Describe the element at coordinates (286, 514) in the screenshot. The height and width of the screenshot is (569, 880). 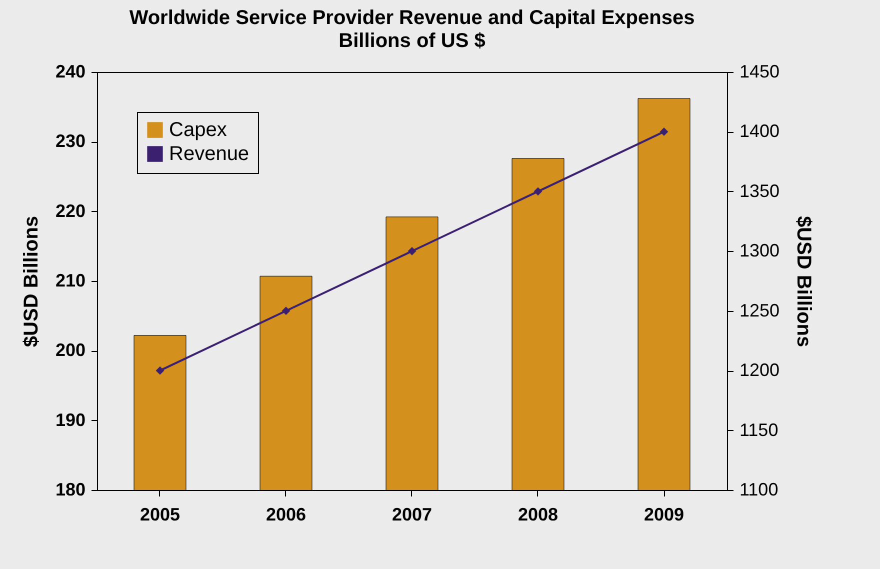
I see `x-tick-label: 2006` at that location.